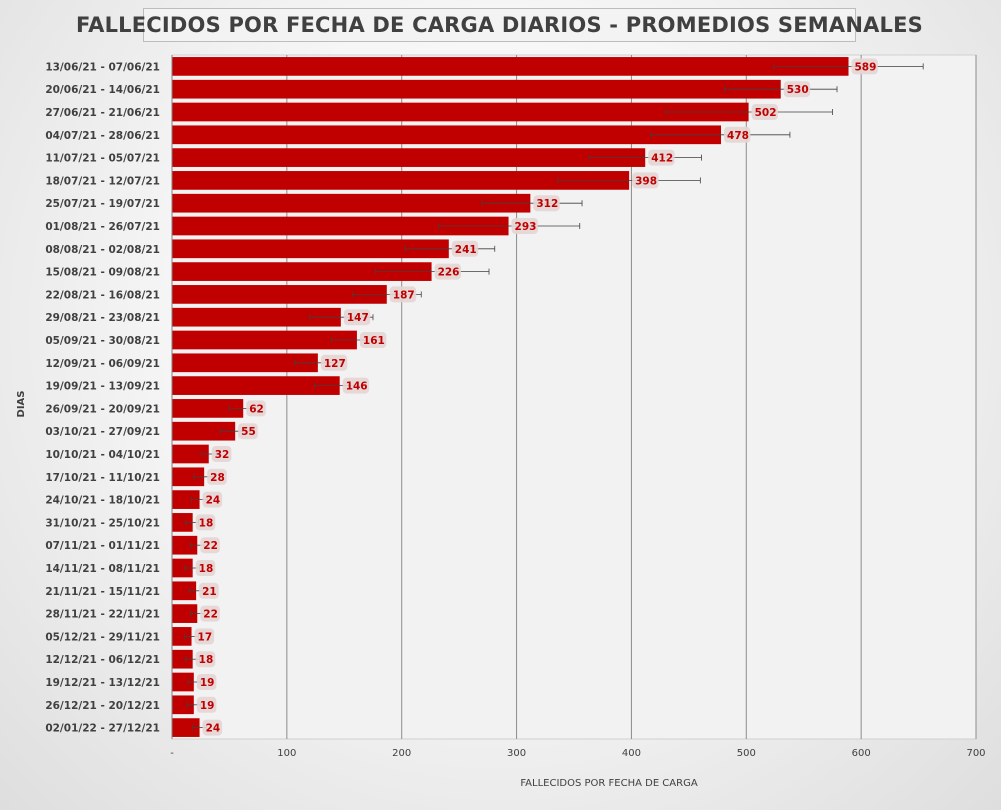  I want to click on x-tick-label: 200, so click(401, 753).